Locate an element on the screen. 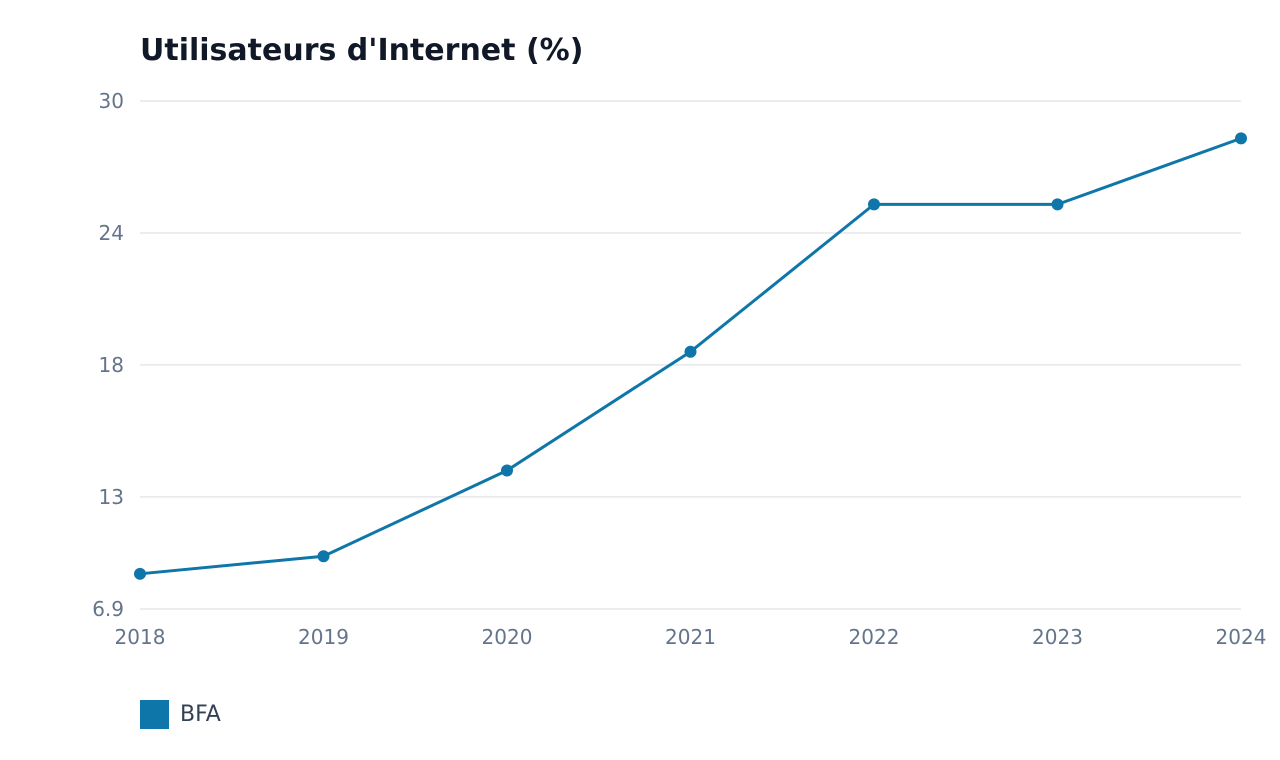  x-axis-ticks: 2018 2019 2020 2021 2022 2023 2024 is located at coordinates (691, 637).